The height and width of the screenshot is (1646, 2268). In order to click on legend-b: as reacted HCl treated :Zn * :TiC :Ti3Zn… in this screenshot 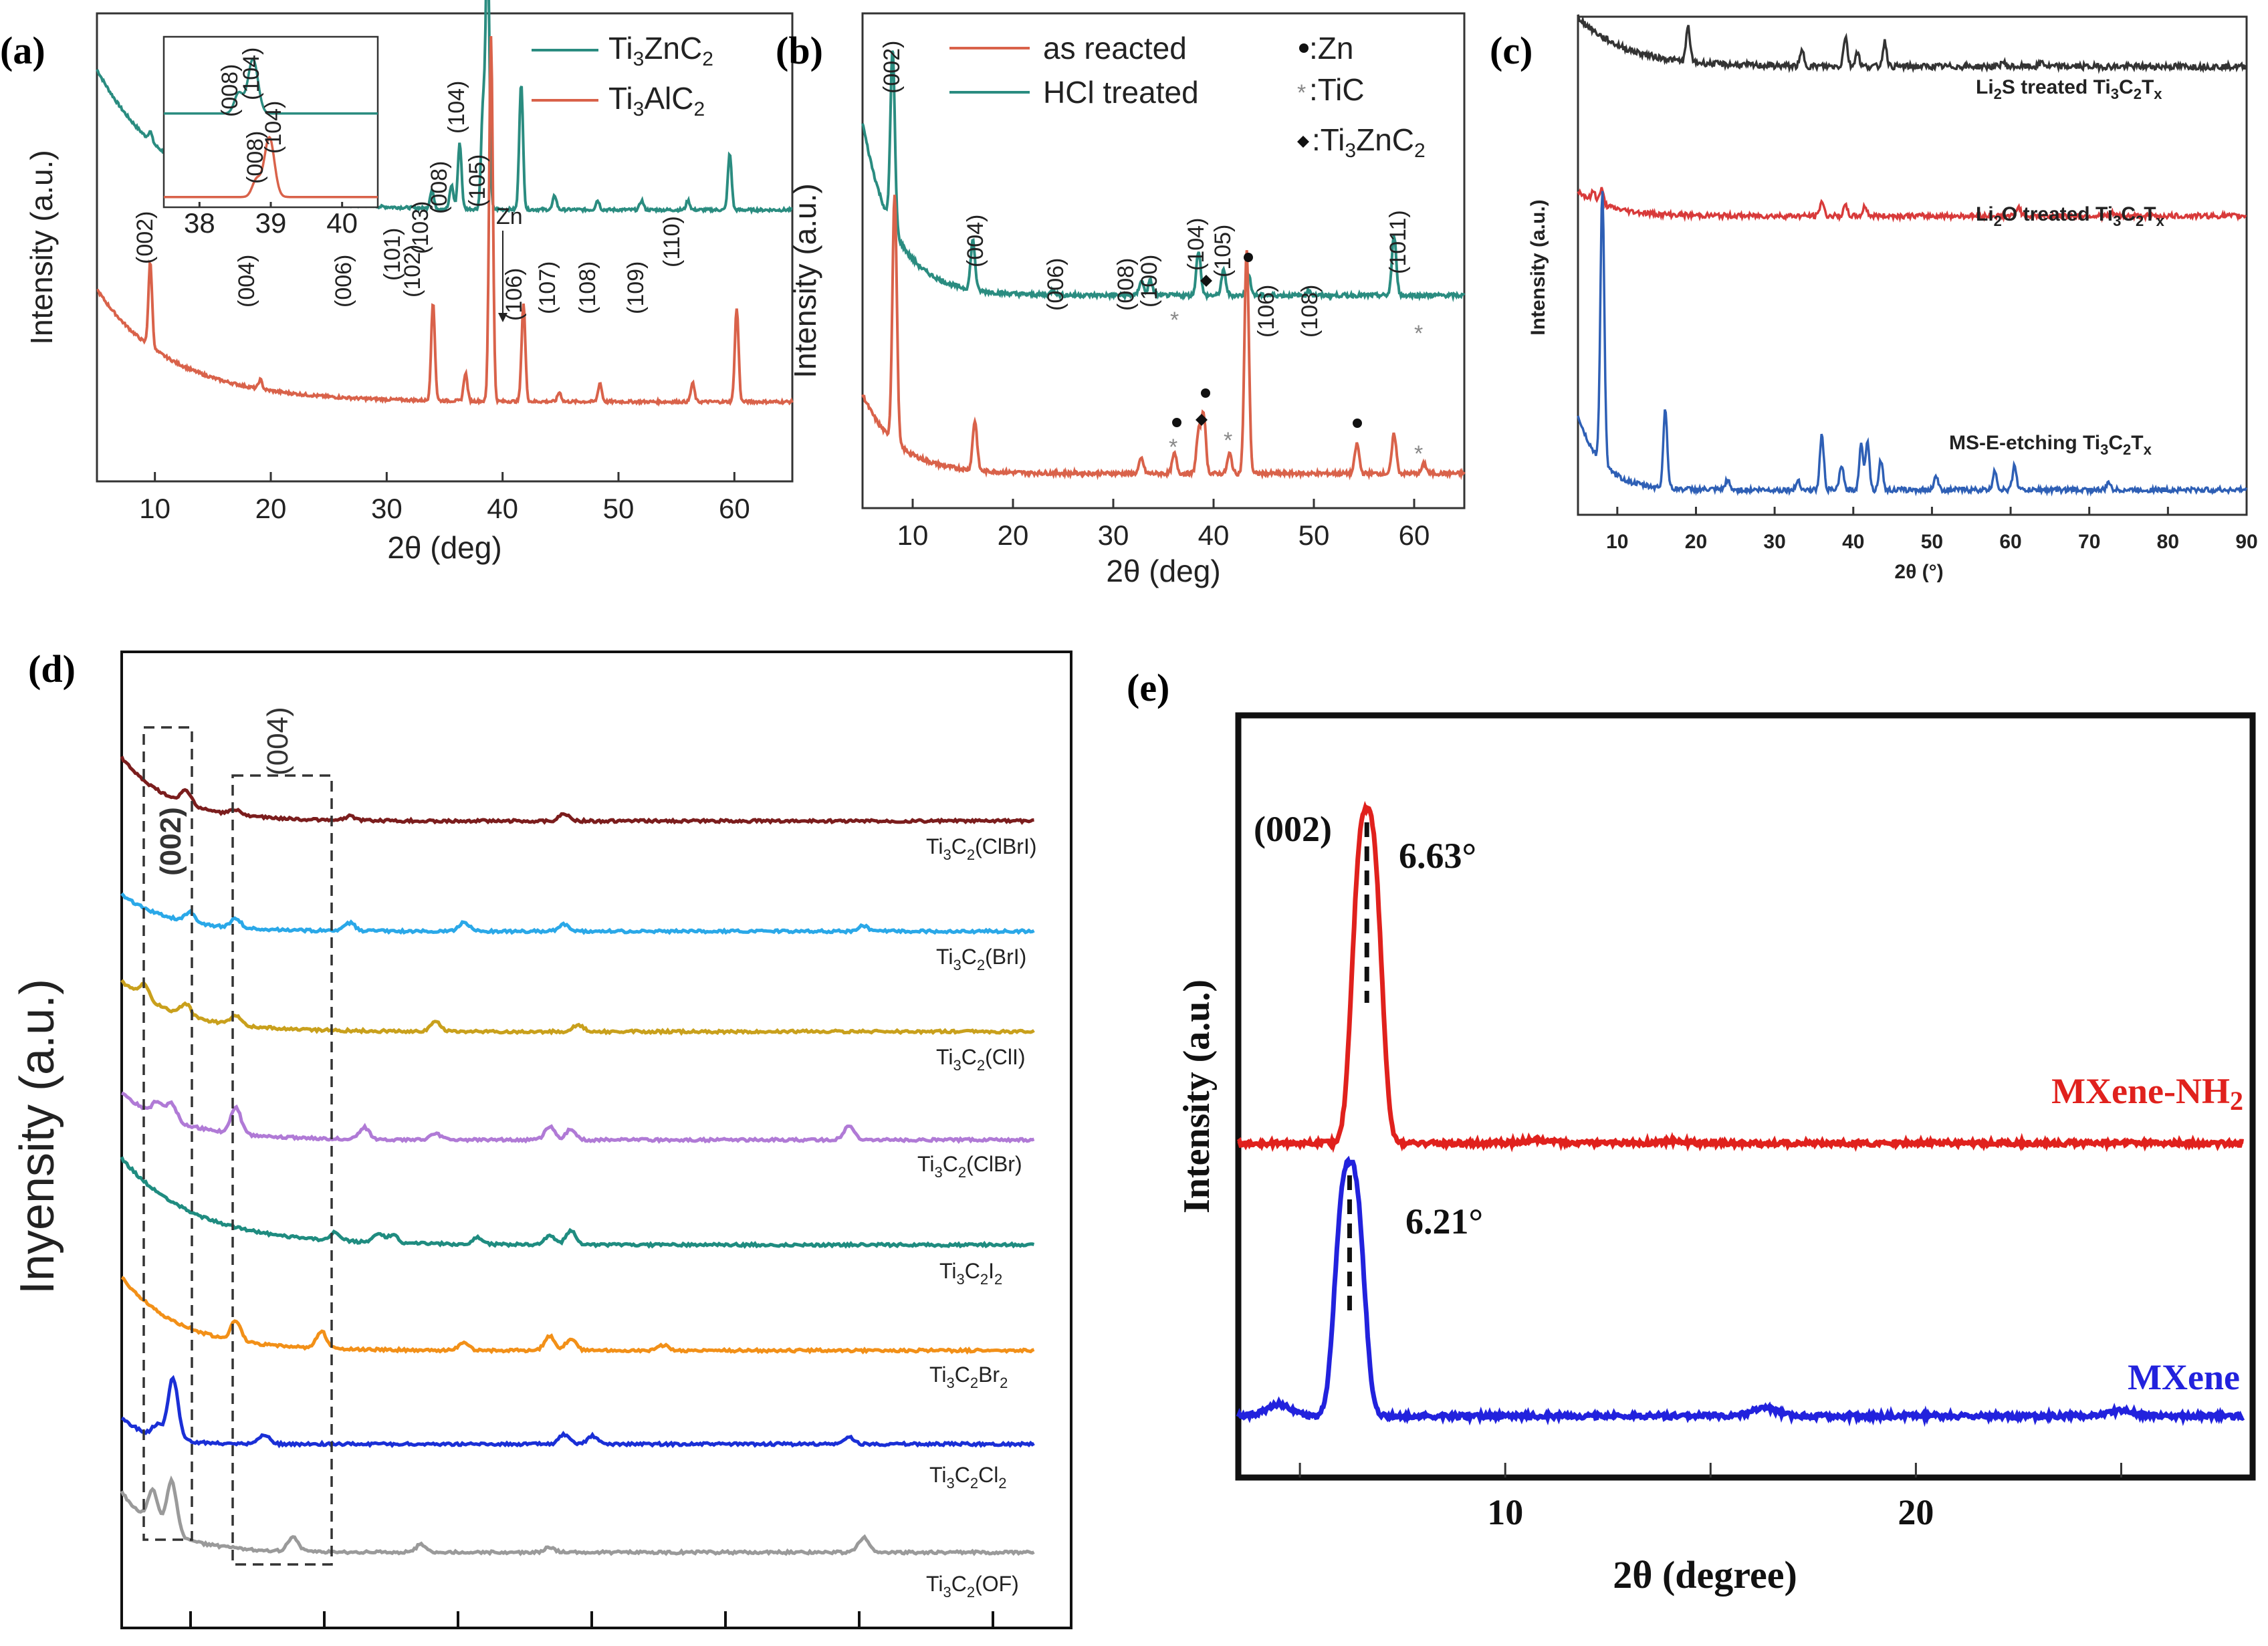, I will do `click(1187, 96)`.